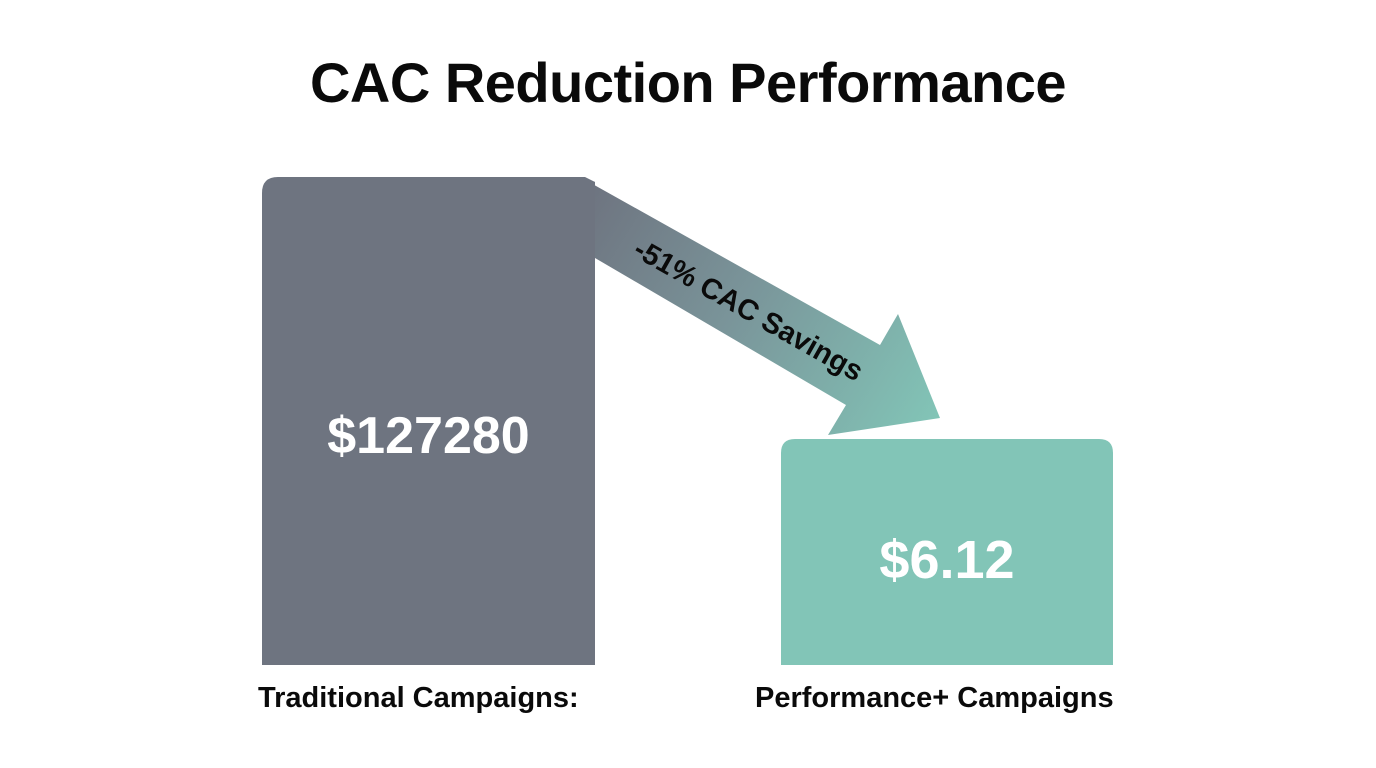  I want to click on category-label-traditional: Traditional Campaigns:, so click(418, 698).